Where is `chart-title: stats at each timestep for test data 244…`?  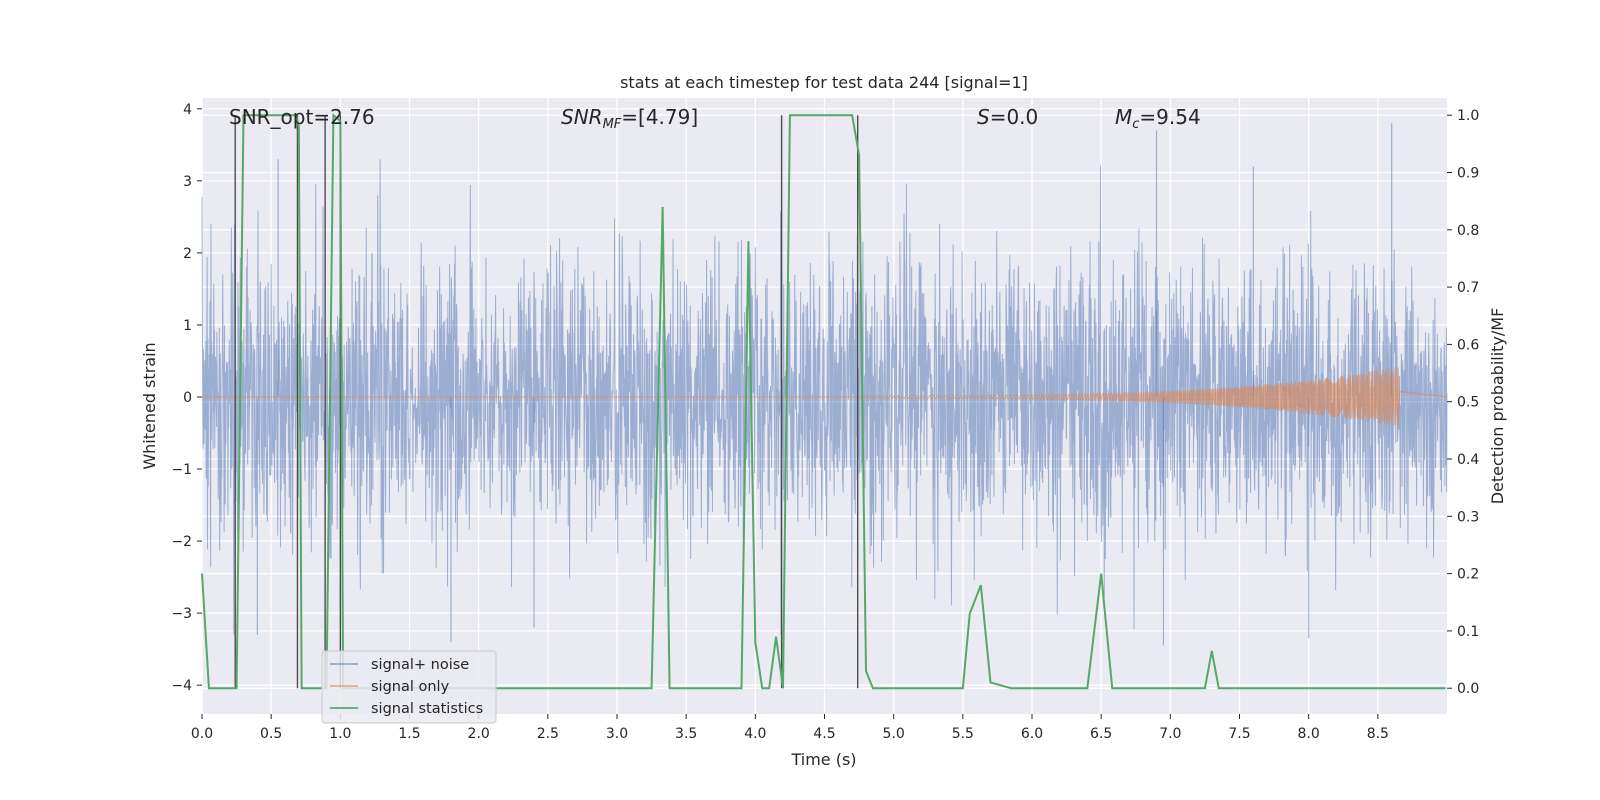 chart-title: stats at each timestep for test data 244… is located at coordinates (824, 82).